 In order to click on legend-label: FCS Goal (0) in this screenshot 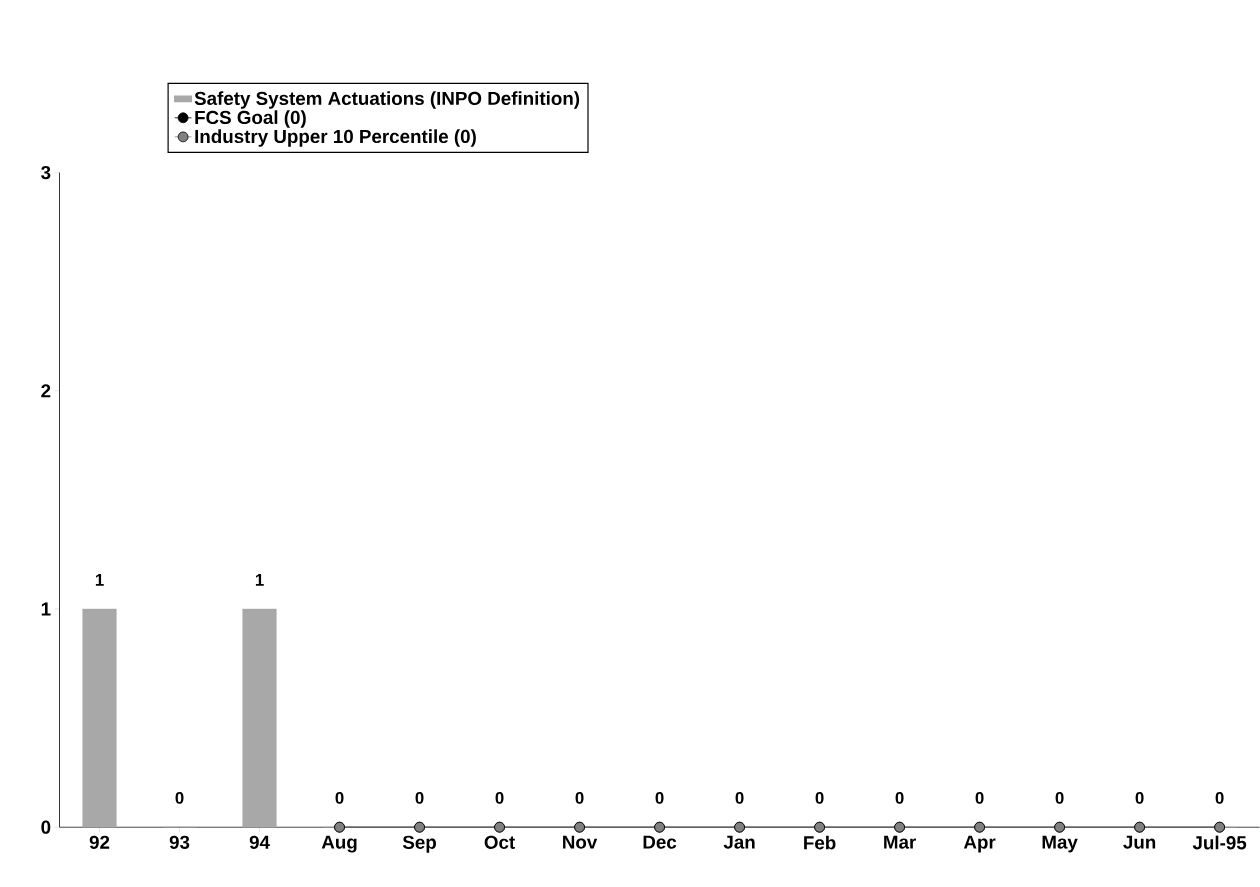, I will do `click(250, 119)`.